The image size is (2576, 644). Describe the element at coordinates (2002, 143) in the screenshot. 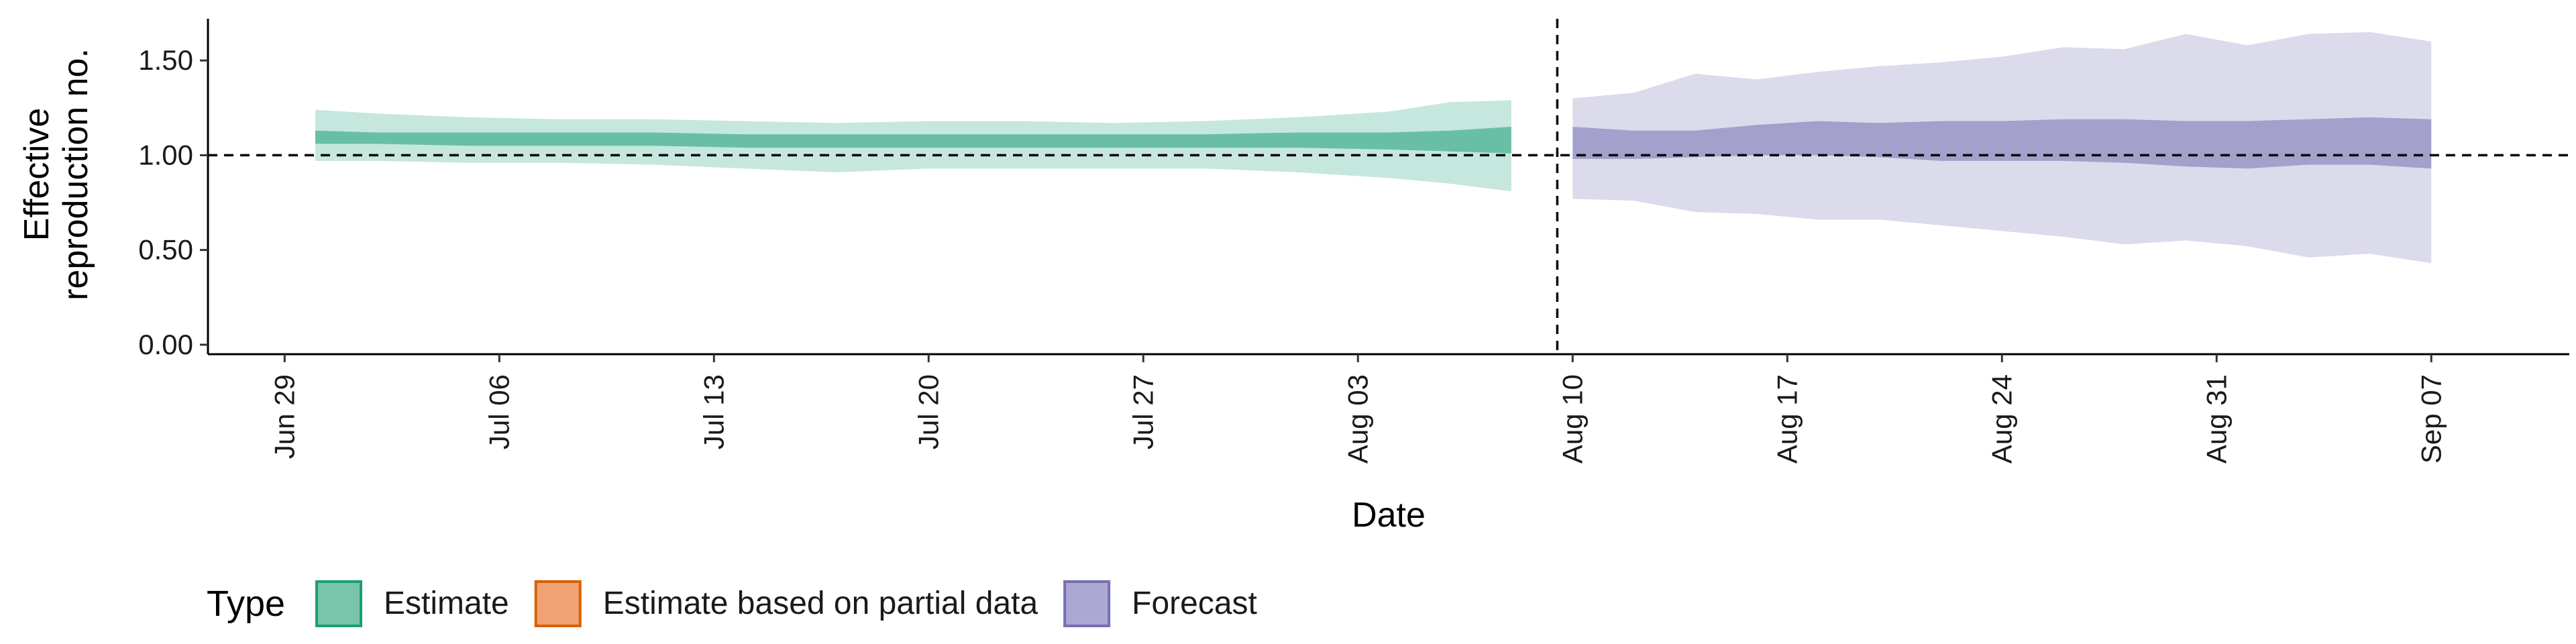

I see `forecast-inner-band` at that location.